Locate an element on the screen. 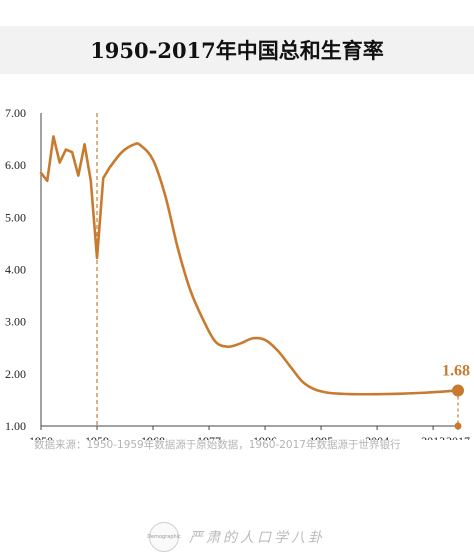  footer: Demographic 严肃的人口学八卦 is located at coordinates (237, 537).